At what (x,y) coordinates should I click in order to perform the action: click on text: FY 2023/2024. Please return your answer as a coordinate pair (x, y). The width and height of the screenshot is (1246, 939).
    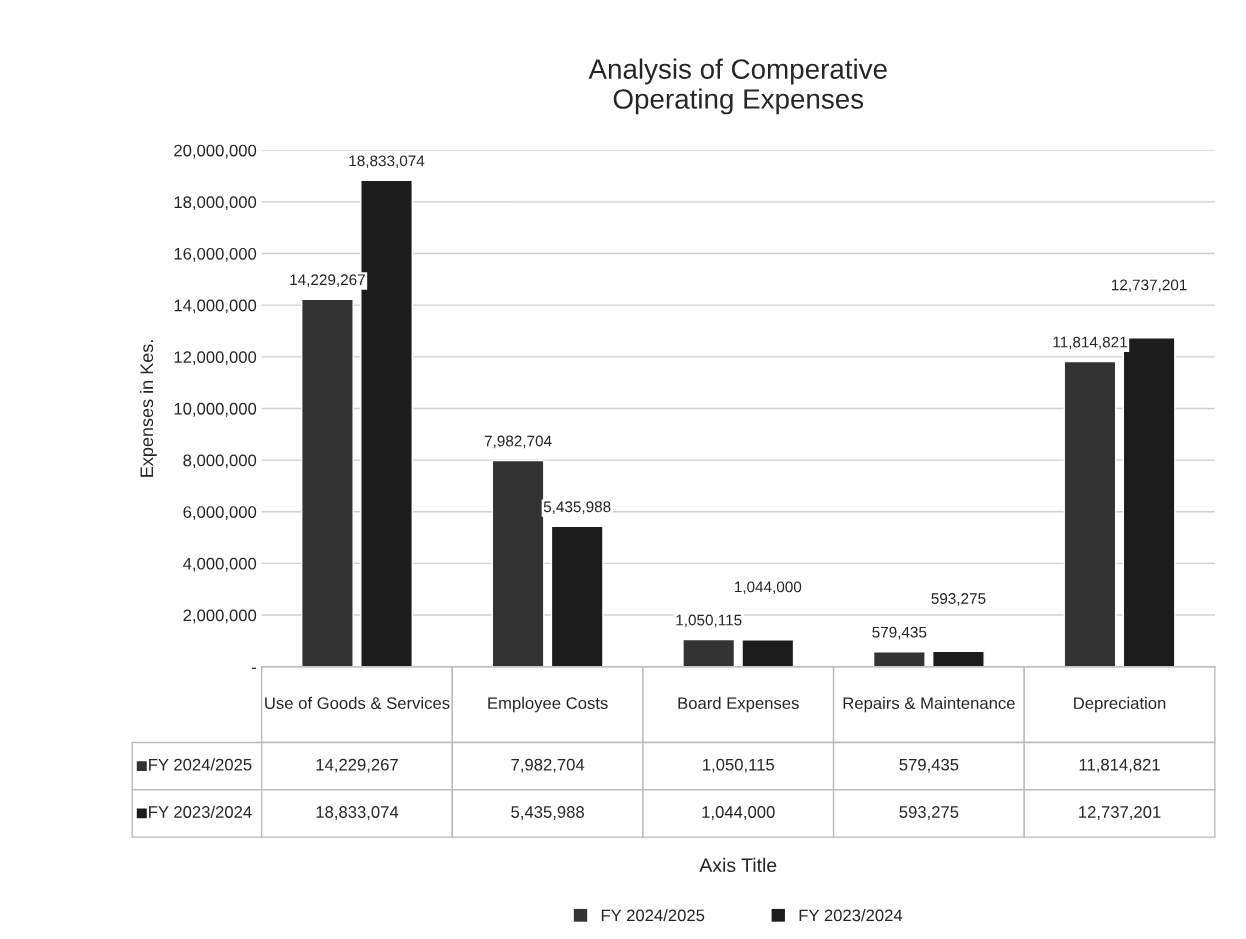
    Looking at the image, I should click on (851, 915).